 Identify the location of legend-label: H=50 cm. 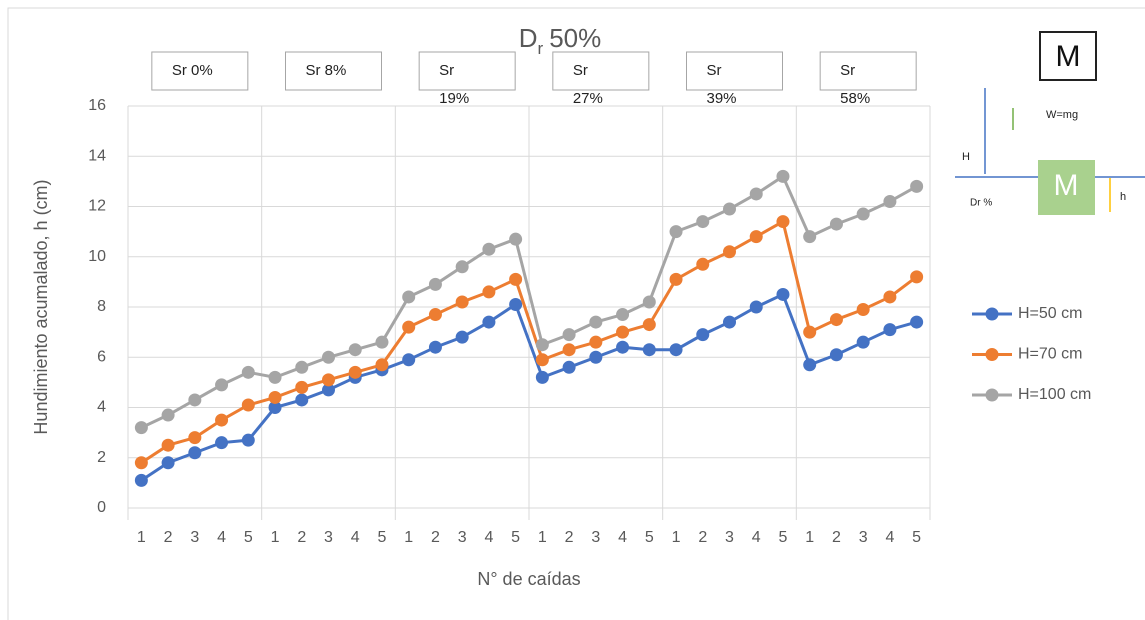
(1050, 313).